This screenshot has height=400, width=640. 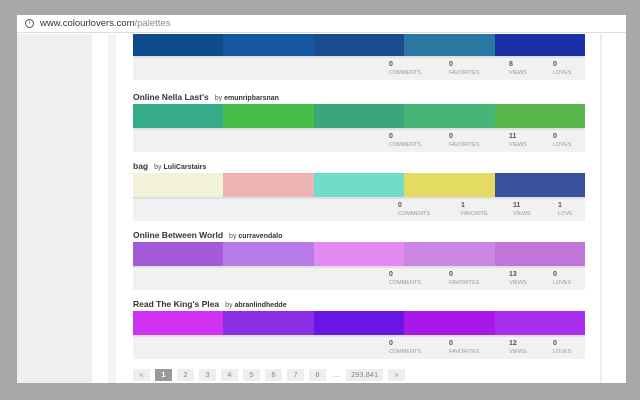 I want to click on prev-page-button: «, so click(x=141, y=375).